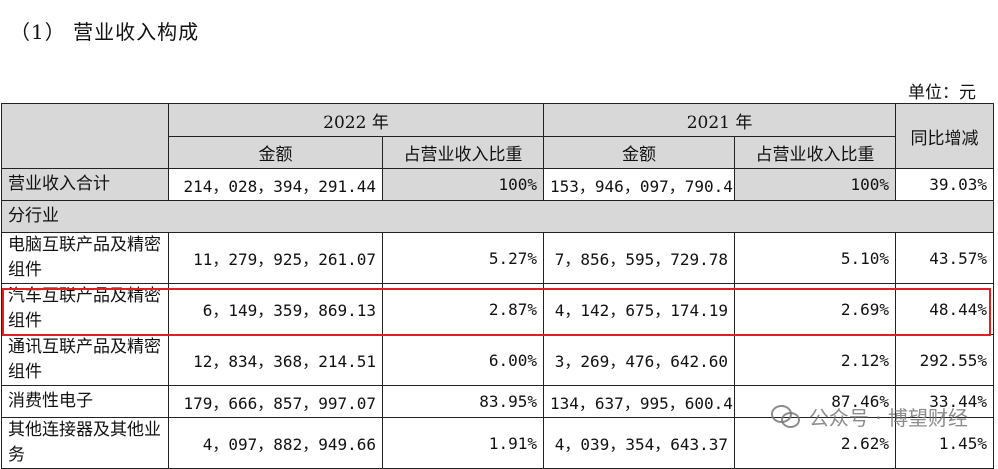 This screenshot has height=469, width=998. Describe the element at coordinates (275, 152) in the screenshot. I see `header-amount-2022: 金额` at that location.